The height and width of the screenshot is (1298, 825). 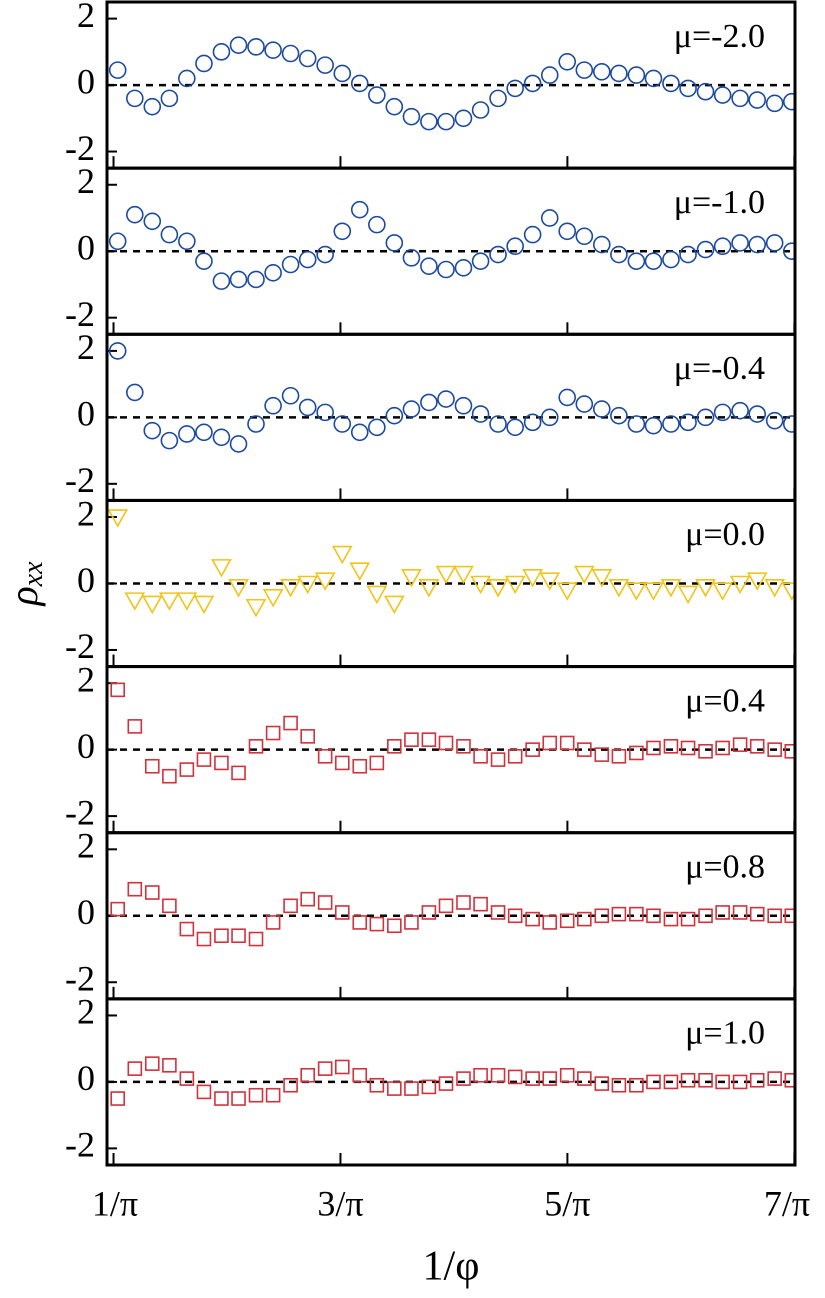 What do you see at coordinates (86, 846) in the screenshot?
I see `y-tick-label: 2` at bounding box center [86, 846].